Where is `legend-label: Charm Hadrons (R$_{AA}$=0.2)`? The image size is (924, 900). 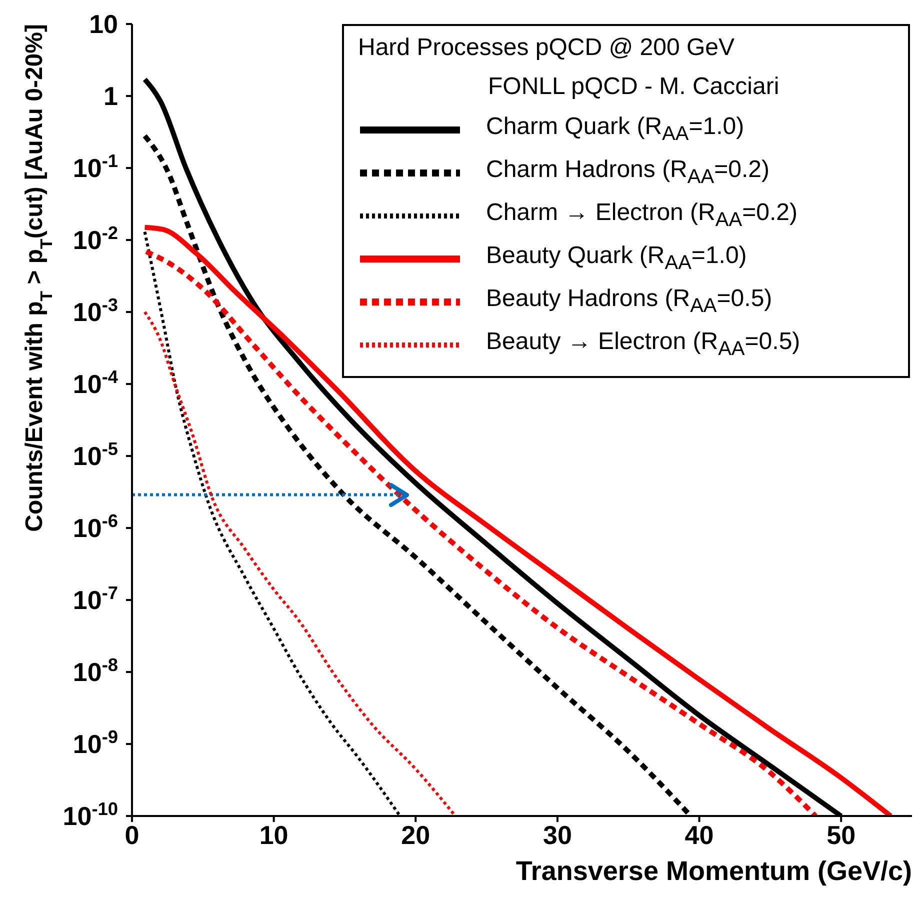
legend-label: Charm Hadrons (R$_{AA}$=0.2) is located at coordinates (628, 172).